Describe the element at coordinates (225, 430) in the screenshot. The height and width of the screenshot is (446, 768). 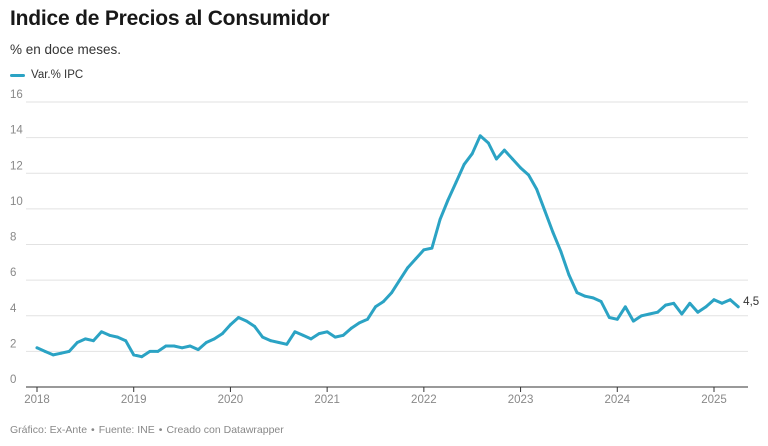
I see `footer-credit: Creado con Datawrapper` at that location.